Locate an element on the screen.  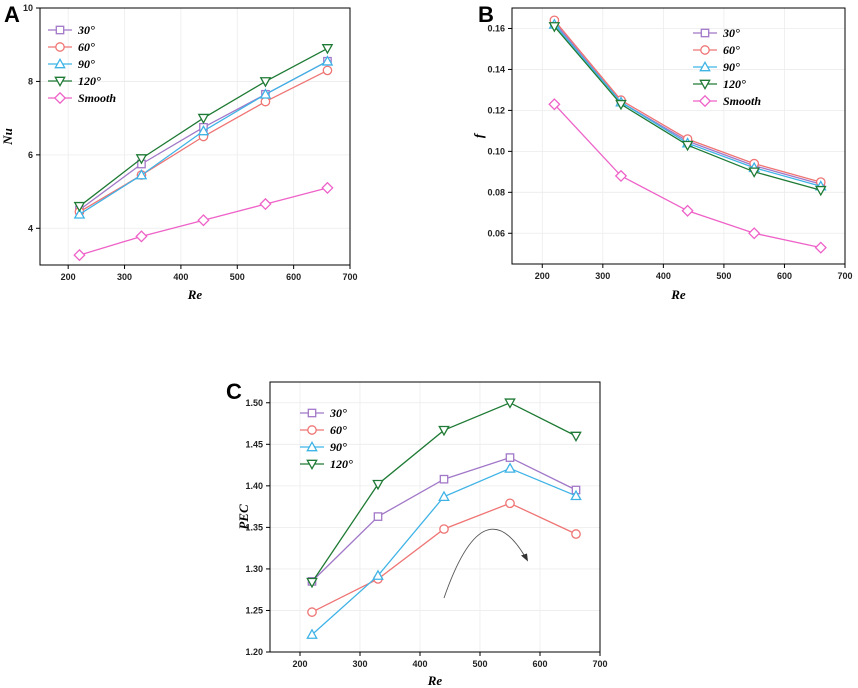
arrow-head-icon is located at coordinates (524, 557).